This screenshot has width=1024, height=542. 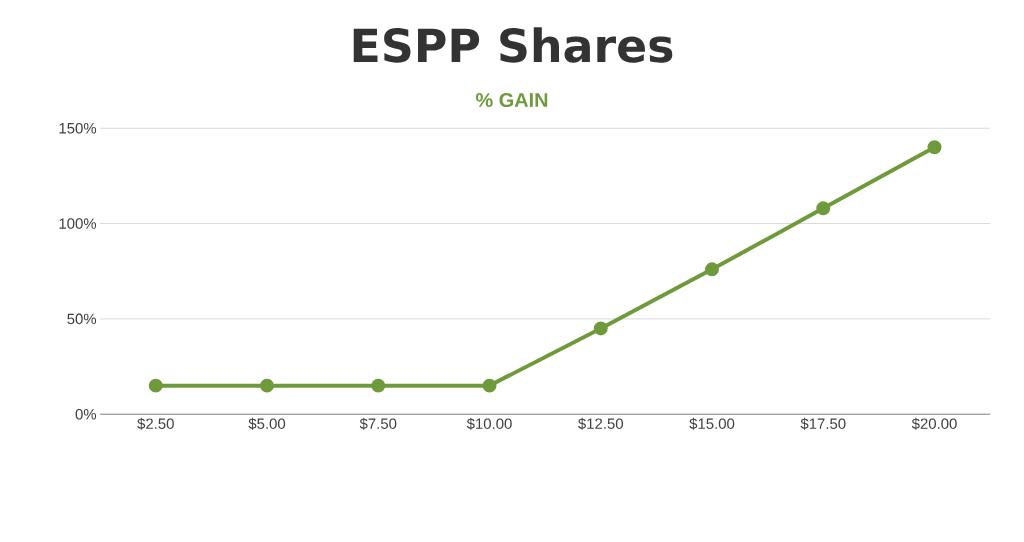 What do you see at coordinates (86, 414) in the screenshot?
I see `y-tick-label: 0%` at bounding box center [86, 414].